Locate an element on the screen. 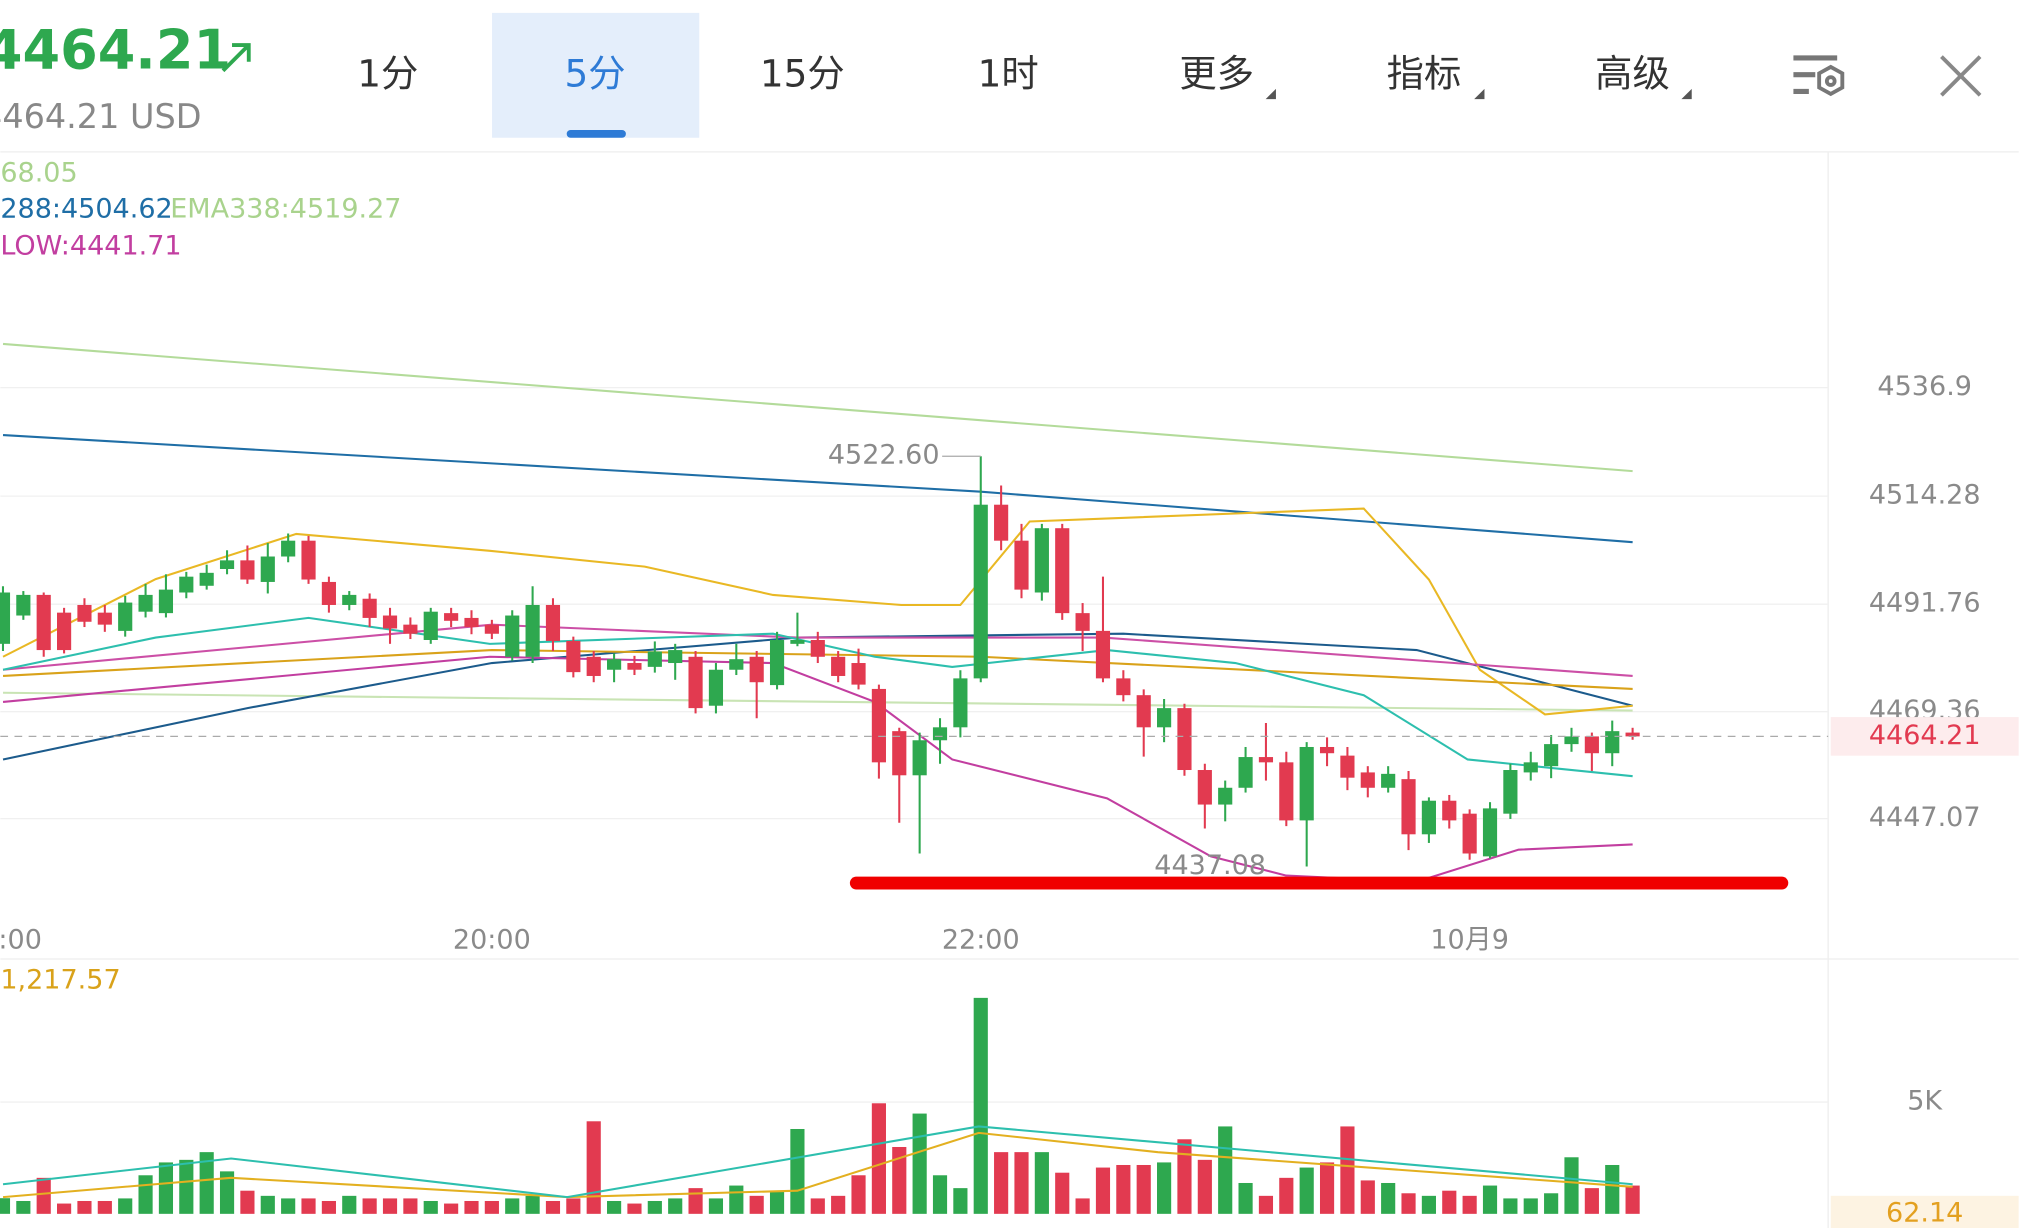 The height and width of the screenshot is (1228, 2019). y-tick-label: 4447.07 is located at coordinates (1925, 817).